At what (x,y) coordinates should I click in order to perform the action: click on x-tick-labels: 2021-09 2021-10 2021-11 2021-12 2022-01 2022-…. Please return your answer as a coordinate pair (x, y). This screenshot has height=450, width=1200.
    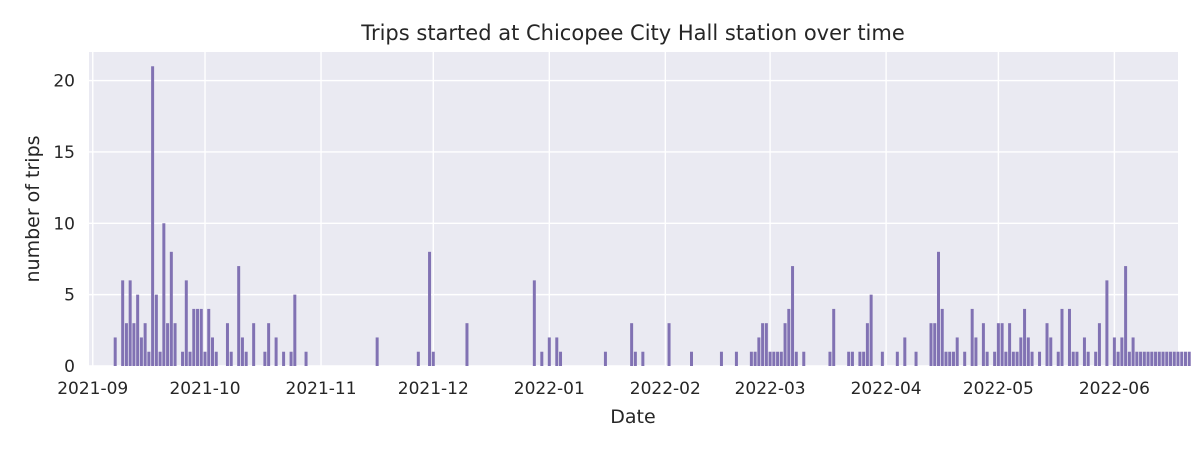
    Looking at the image, I should click on (603, 389).